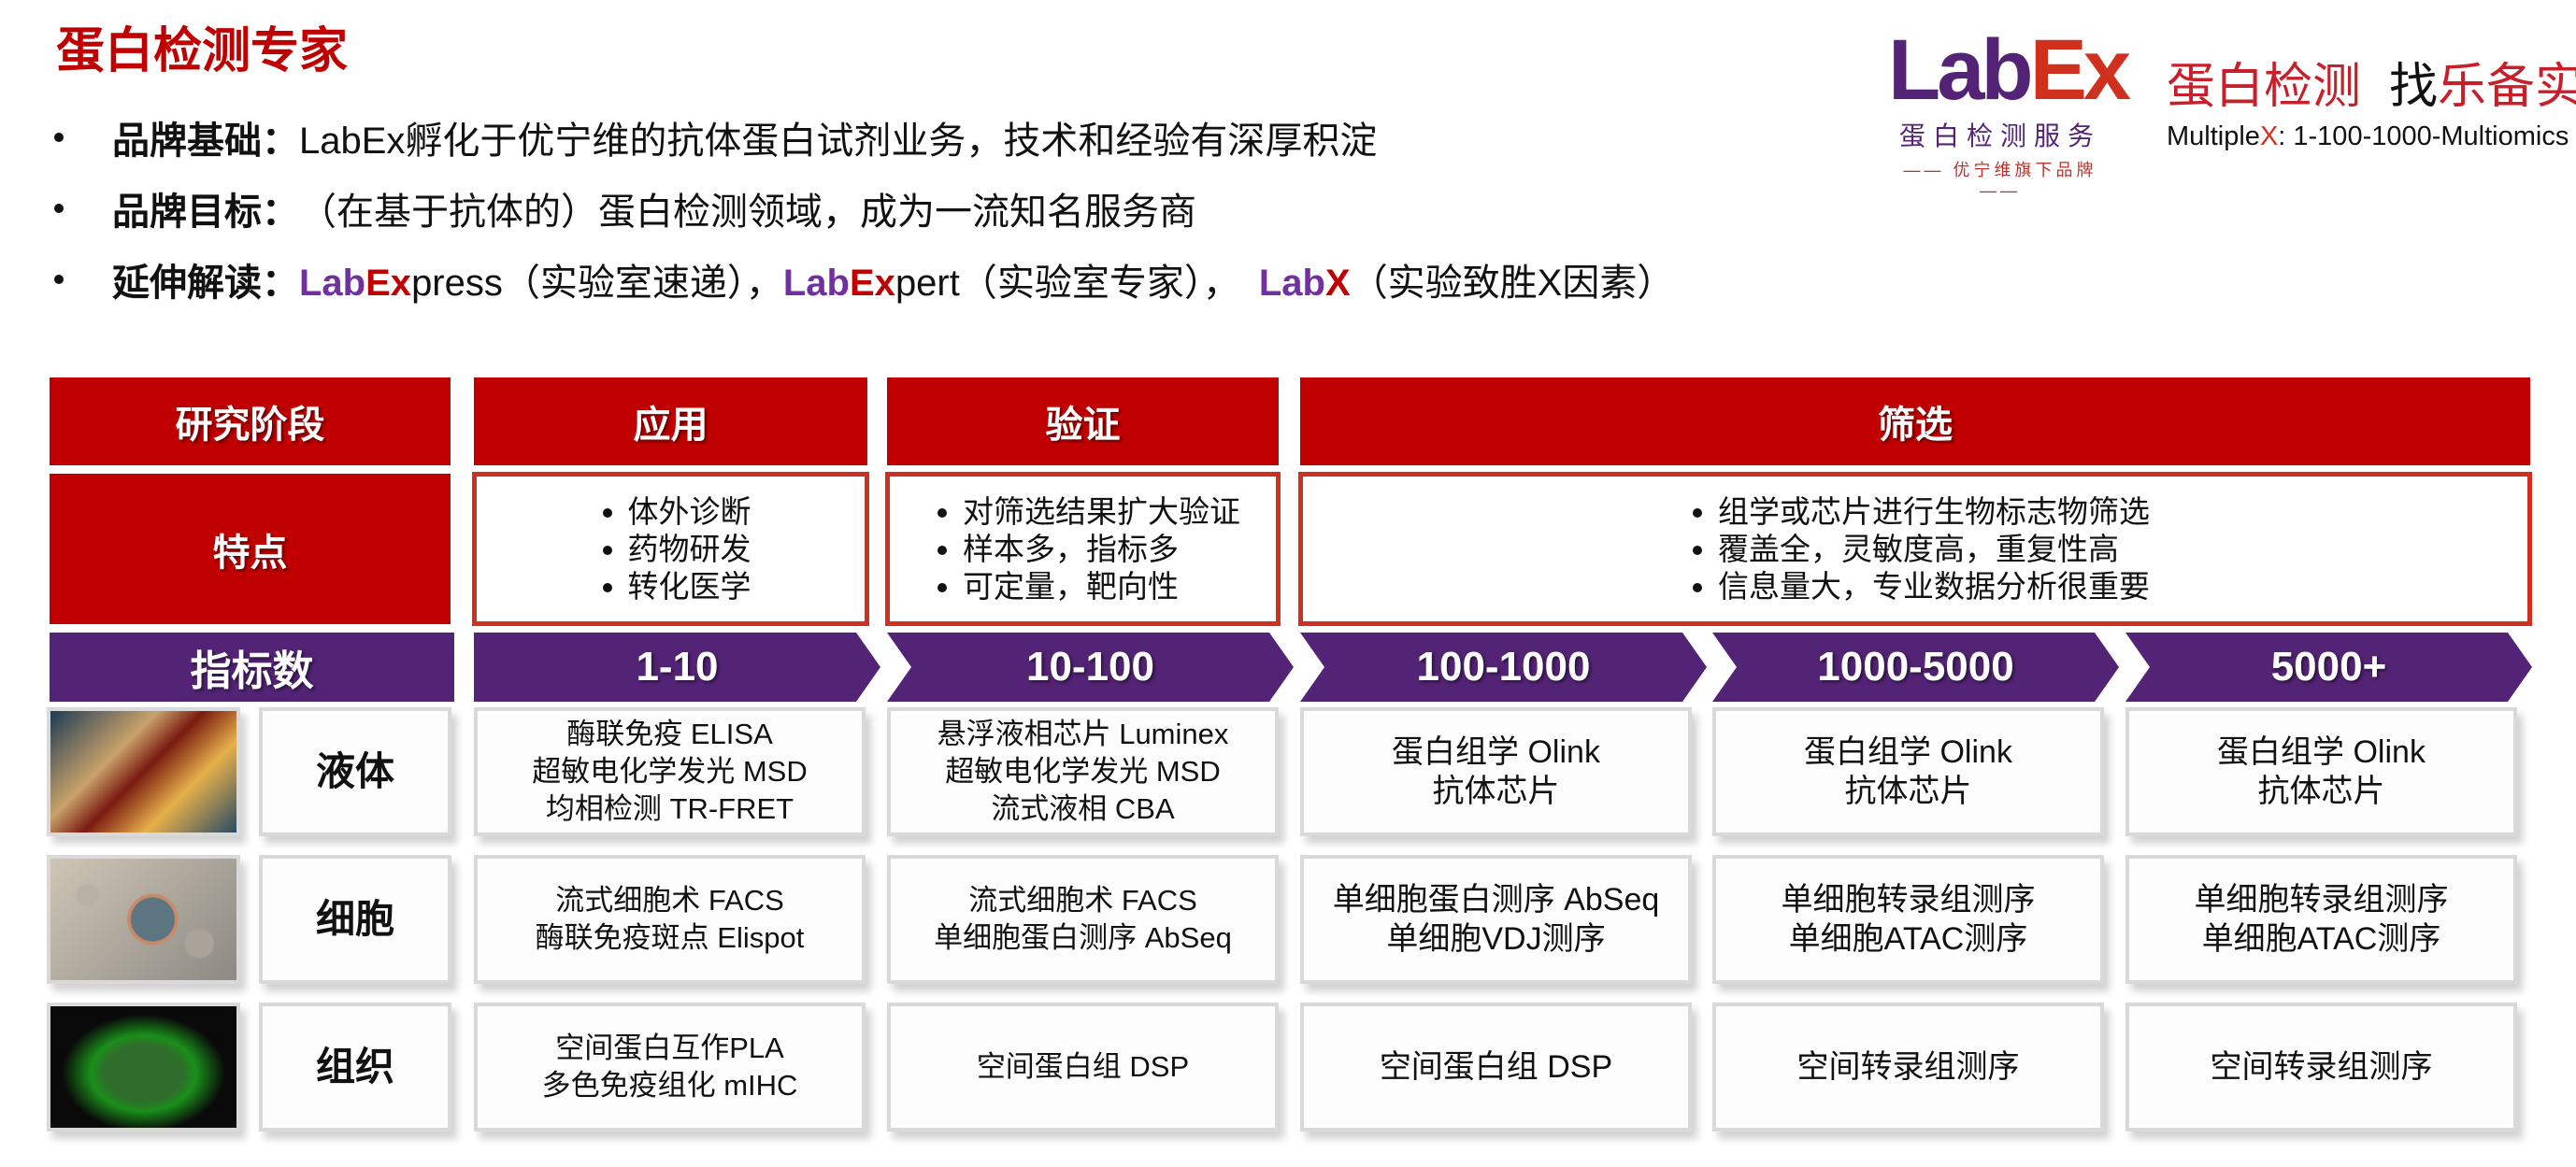  Describe the element at coordinates (252, 667) in the screenshot. I see `index-header-label: 指标数` at that location.